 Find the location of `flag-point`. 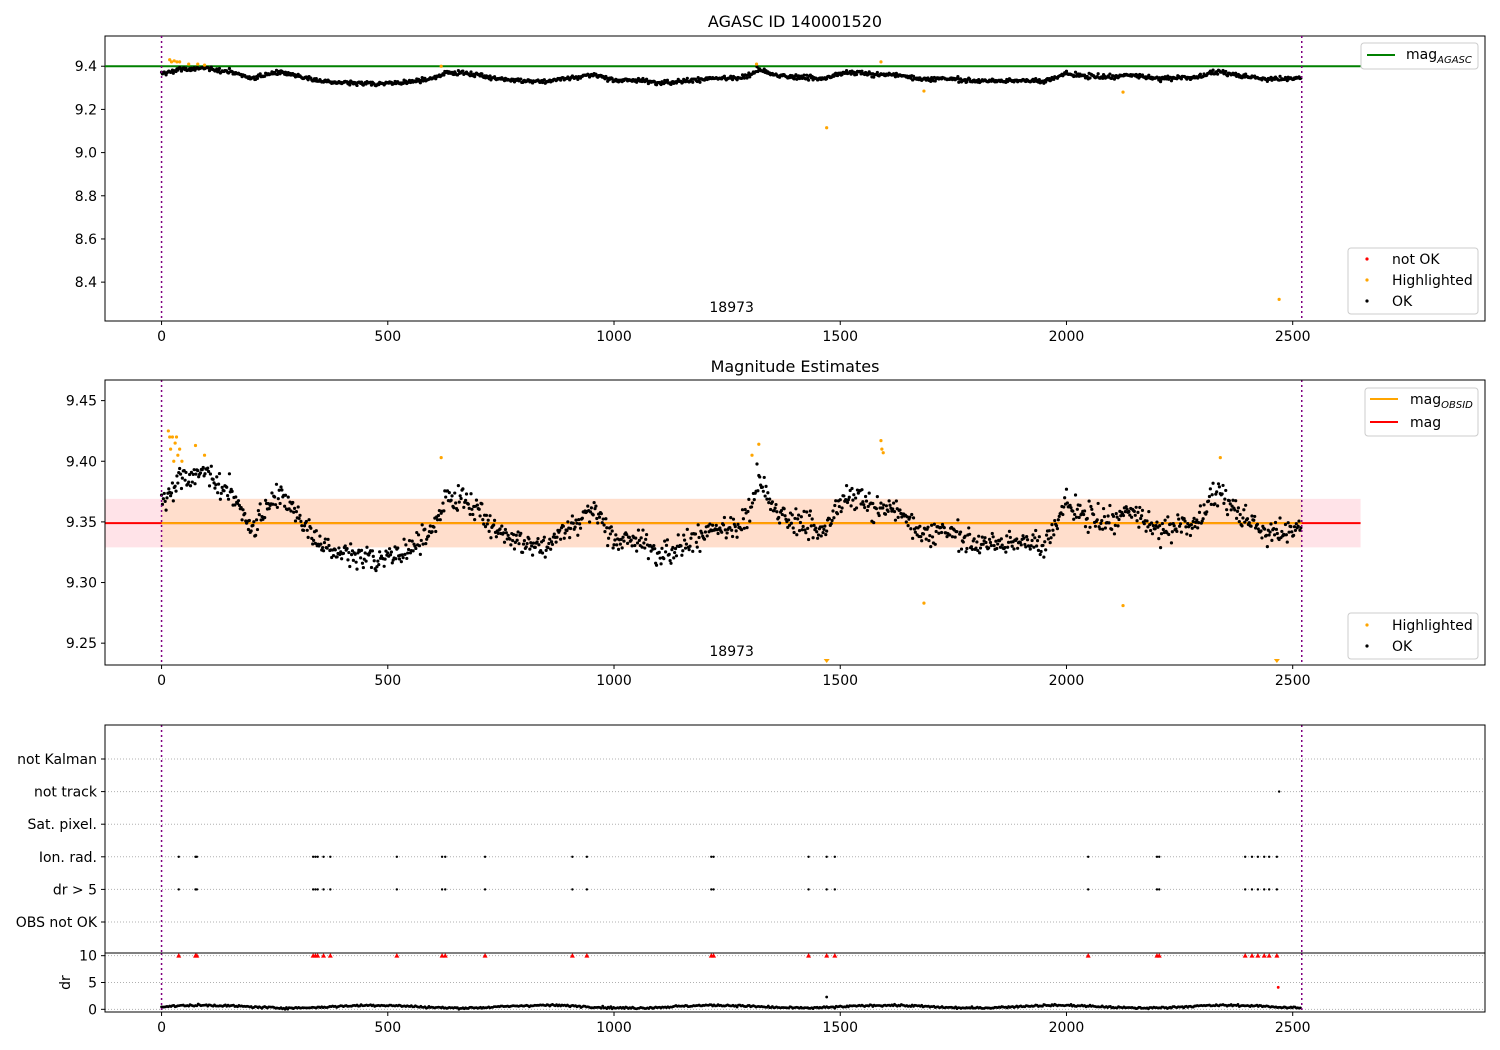

flag-point is located at coordinates (178, 889).